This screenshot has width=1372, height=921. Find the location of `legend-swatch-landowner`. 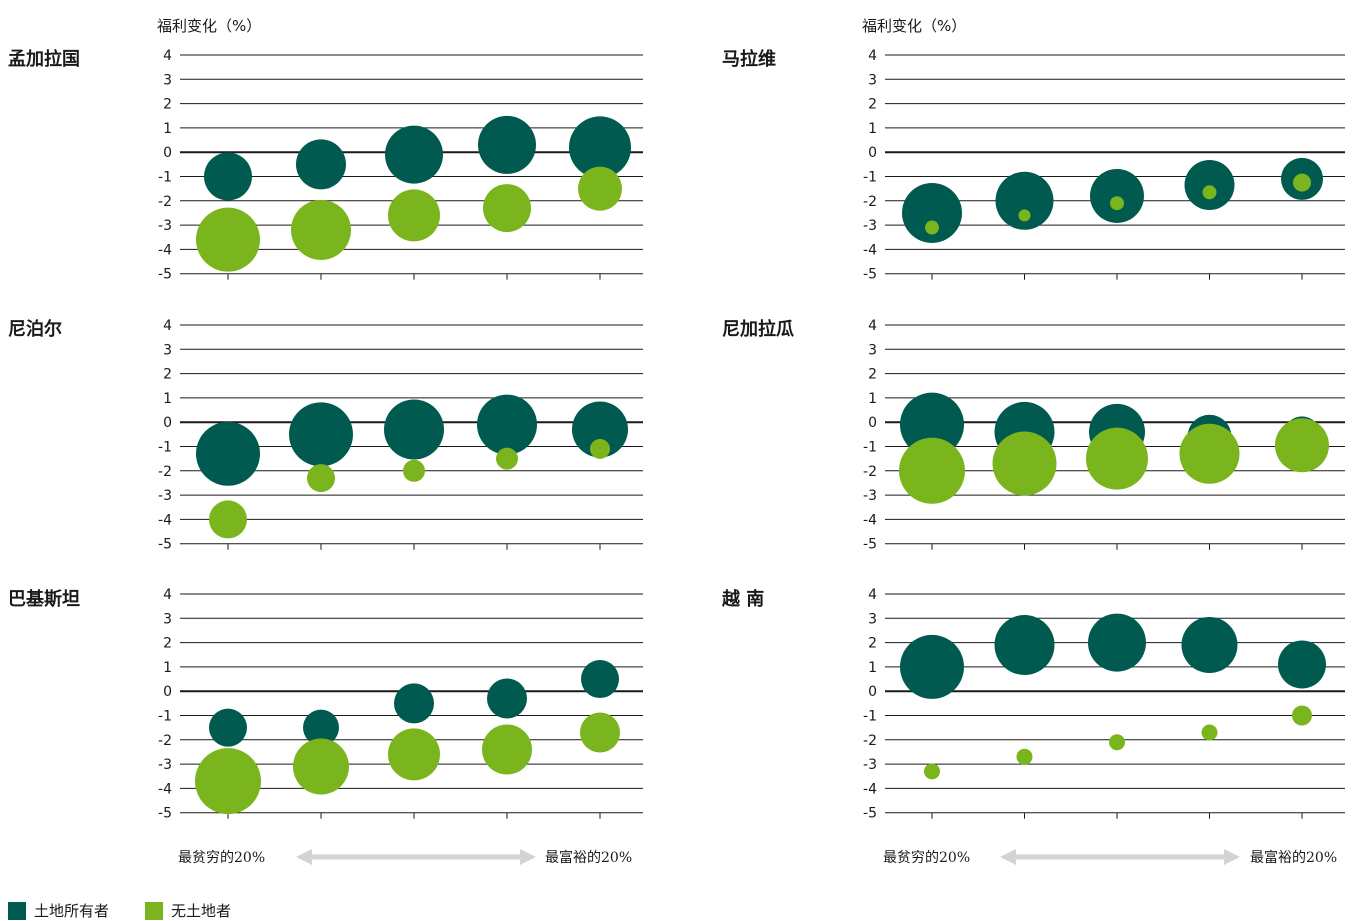

legend-swatch-landowner is located at coordinates (17, 910).